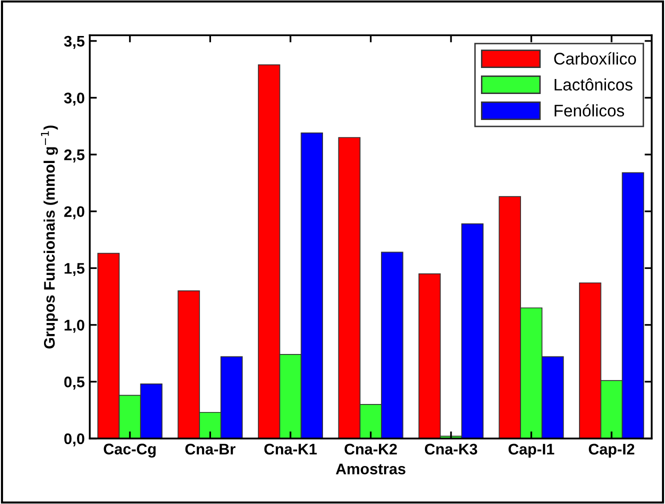 This screenshot has height=504, width=665. What do you see at coordinates (74, 99) in the screenshot?
I see `y-tick-label: 3,0` at bounding box center [74, 99].